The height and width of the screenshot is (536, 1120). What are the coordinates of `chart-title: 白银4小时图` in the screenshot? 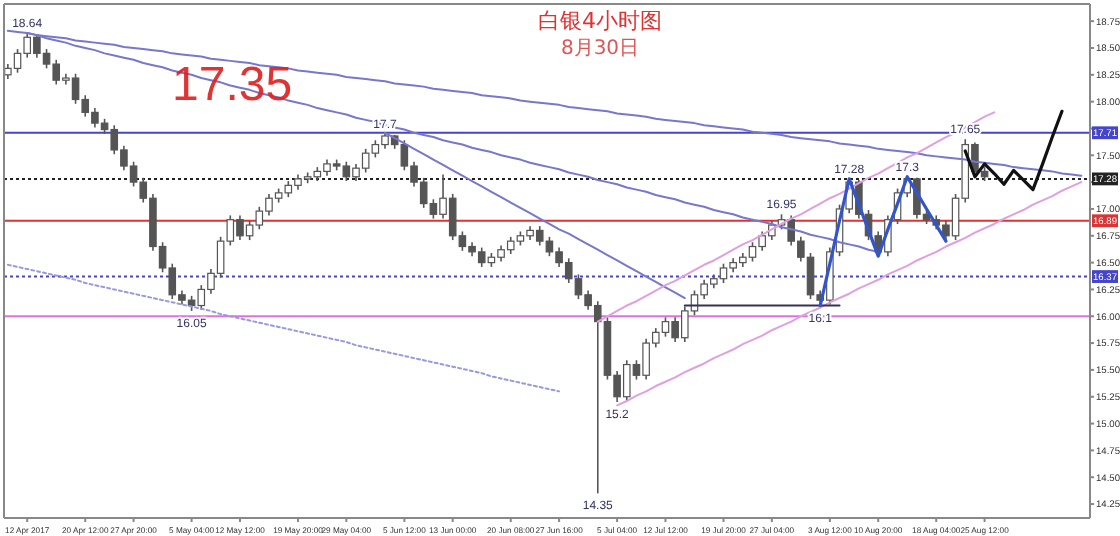 It's located at (600, 21).